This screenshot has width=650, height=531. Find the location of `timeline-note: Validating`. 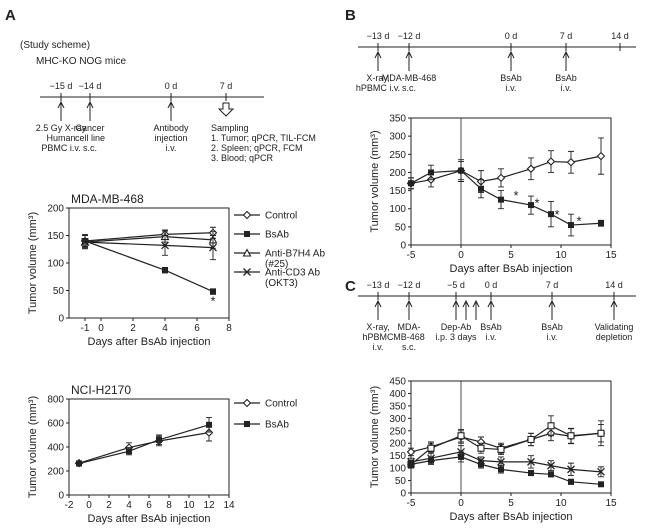

timeline-note: Validating is located at coordinates (614, 327).